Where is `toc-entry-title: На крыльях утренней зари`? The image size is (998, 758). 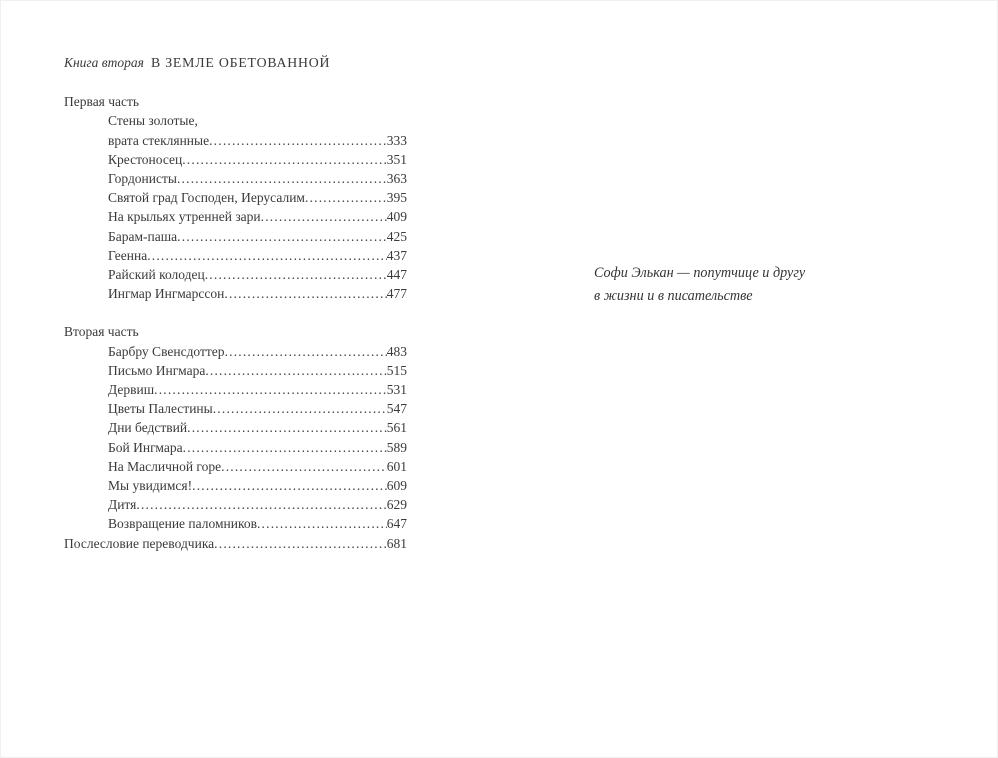 toc-entry-title: На крыльях утренней зари is located at coordinates (184, 217).